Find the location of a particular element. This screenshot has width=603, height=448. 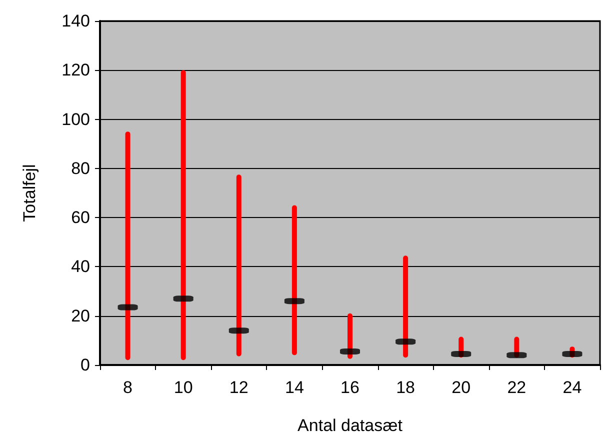

x-tick-label: 8 is located at coordinates (128, 387).